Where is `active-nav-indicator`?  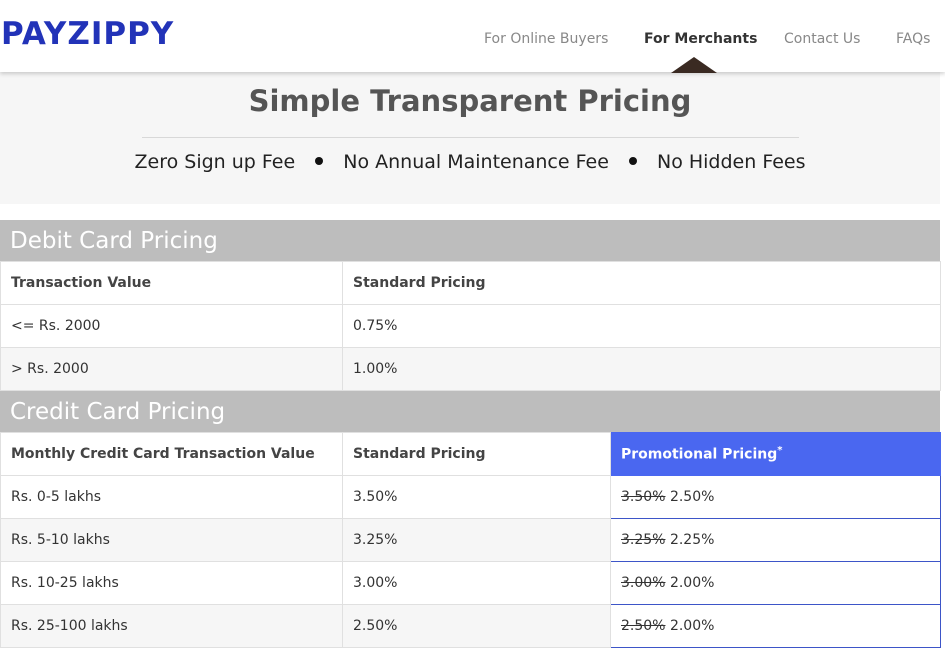
active-nav-indicator is located at coordinates (694, 65).